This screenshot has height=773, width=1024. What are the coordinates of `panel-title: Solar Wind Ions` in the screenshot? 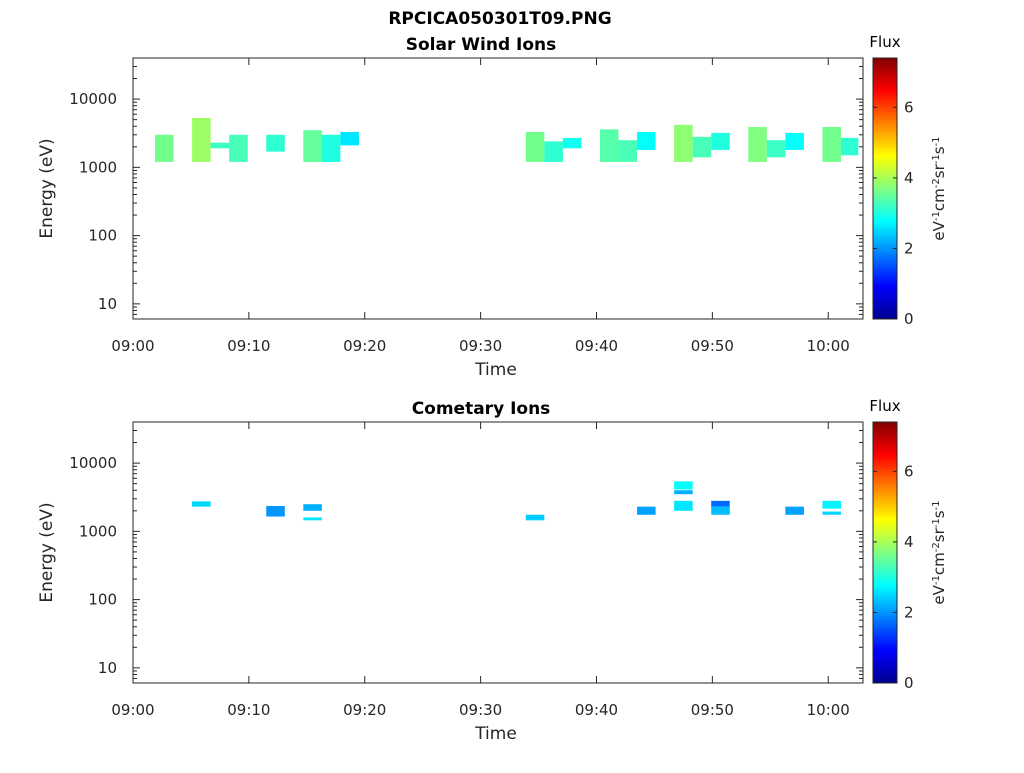 It's located at (481, 45).